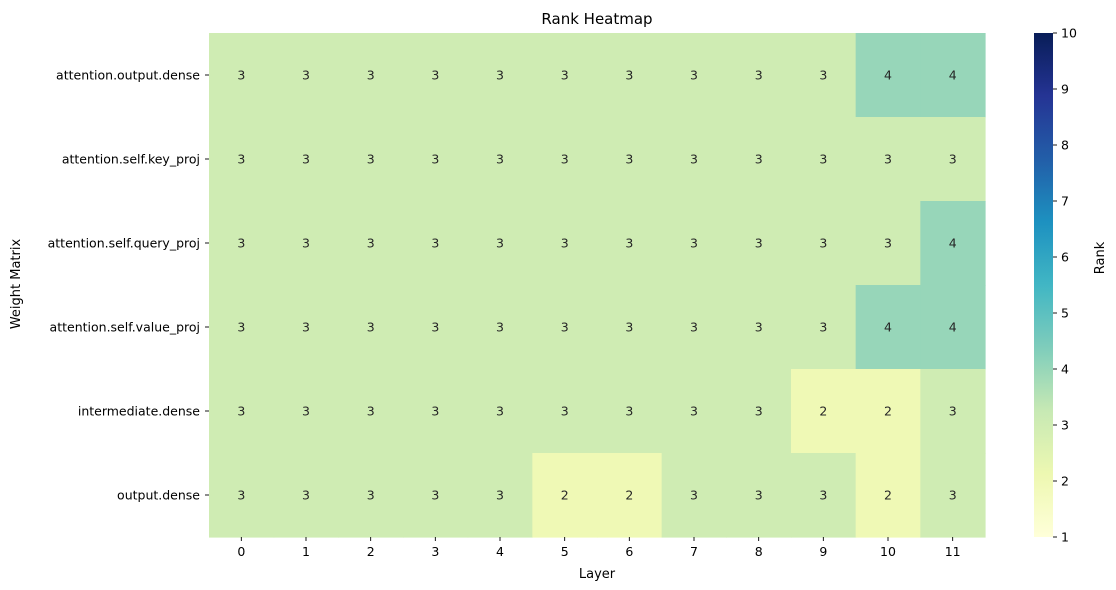 Image resolution: width=1116 pixels, height=590 pixels. Describe the element at coordinates (1065, 313) in the screenshot. I see `colorbar-tick-label: 5` at that location.